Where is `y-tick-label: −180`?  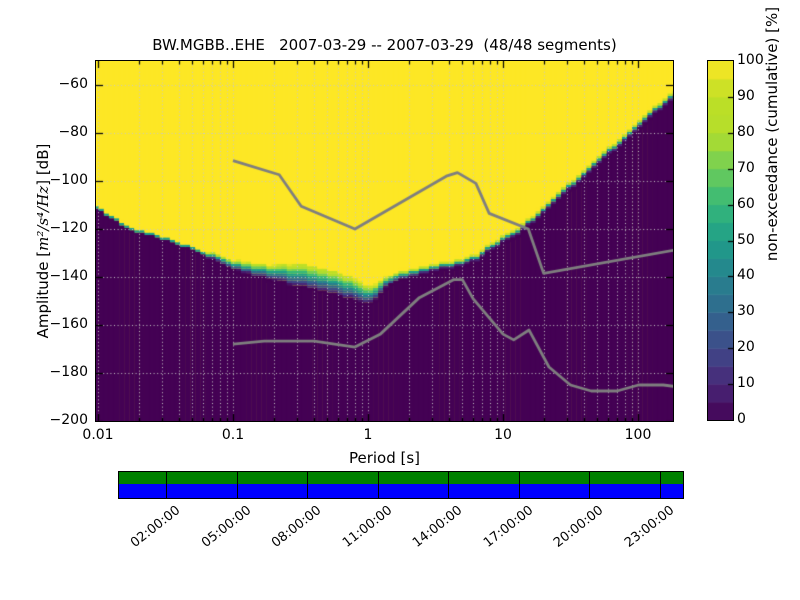
y-tick-label: −180 is located at coordinates (68, 372).